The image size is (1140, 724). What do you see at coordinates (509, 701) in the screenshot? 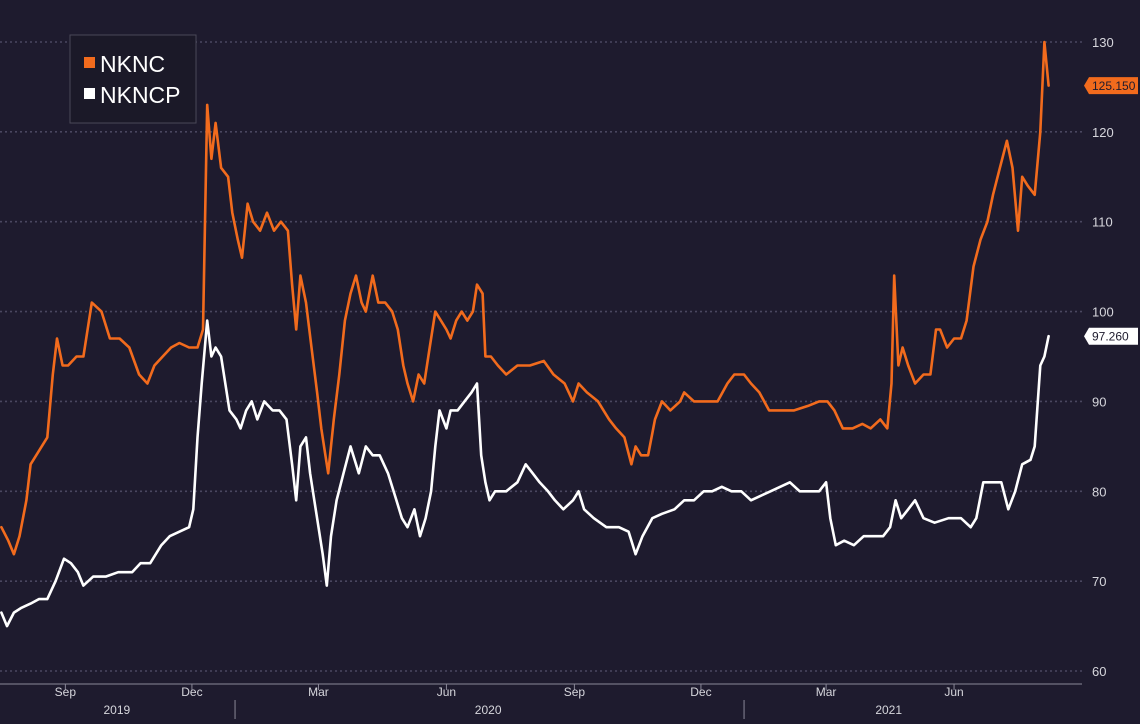
I see `x-axis-ticks: Sep Dec Mar Jun Sep Dec Mar Jun 2019 2020 2021` at bounding box center [509, 701].